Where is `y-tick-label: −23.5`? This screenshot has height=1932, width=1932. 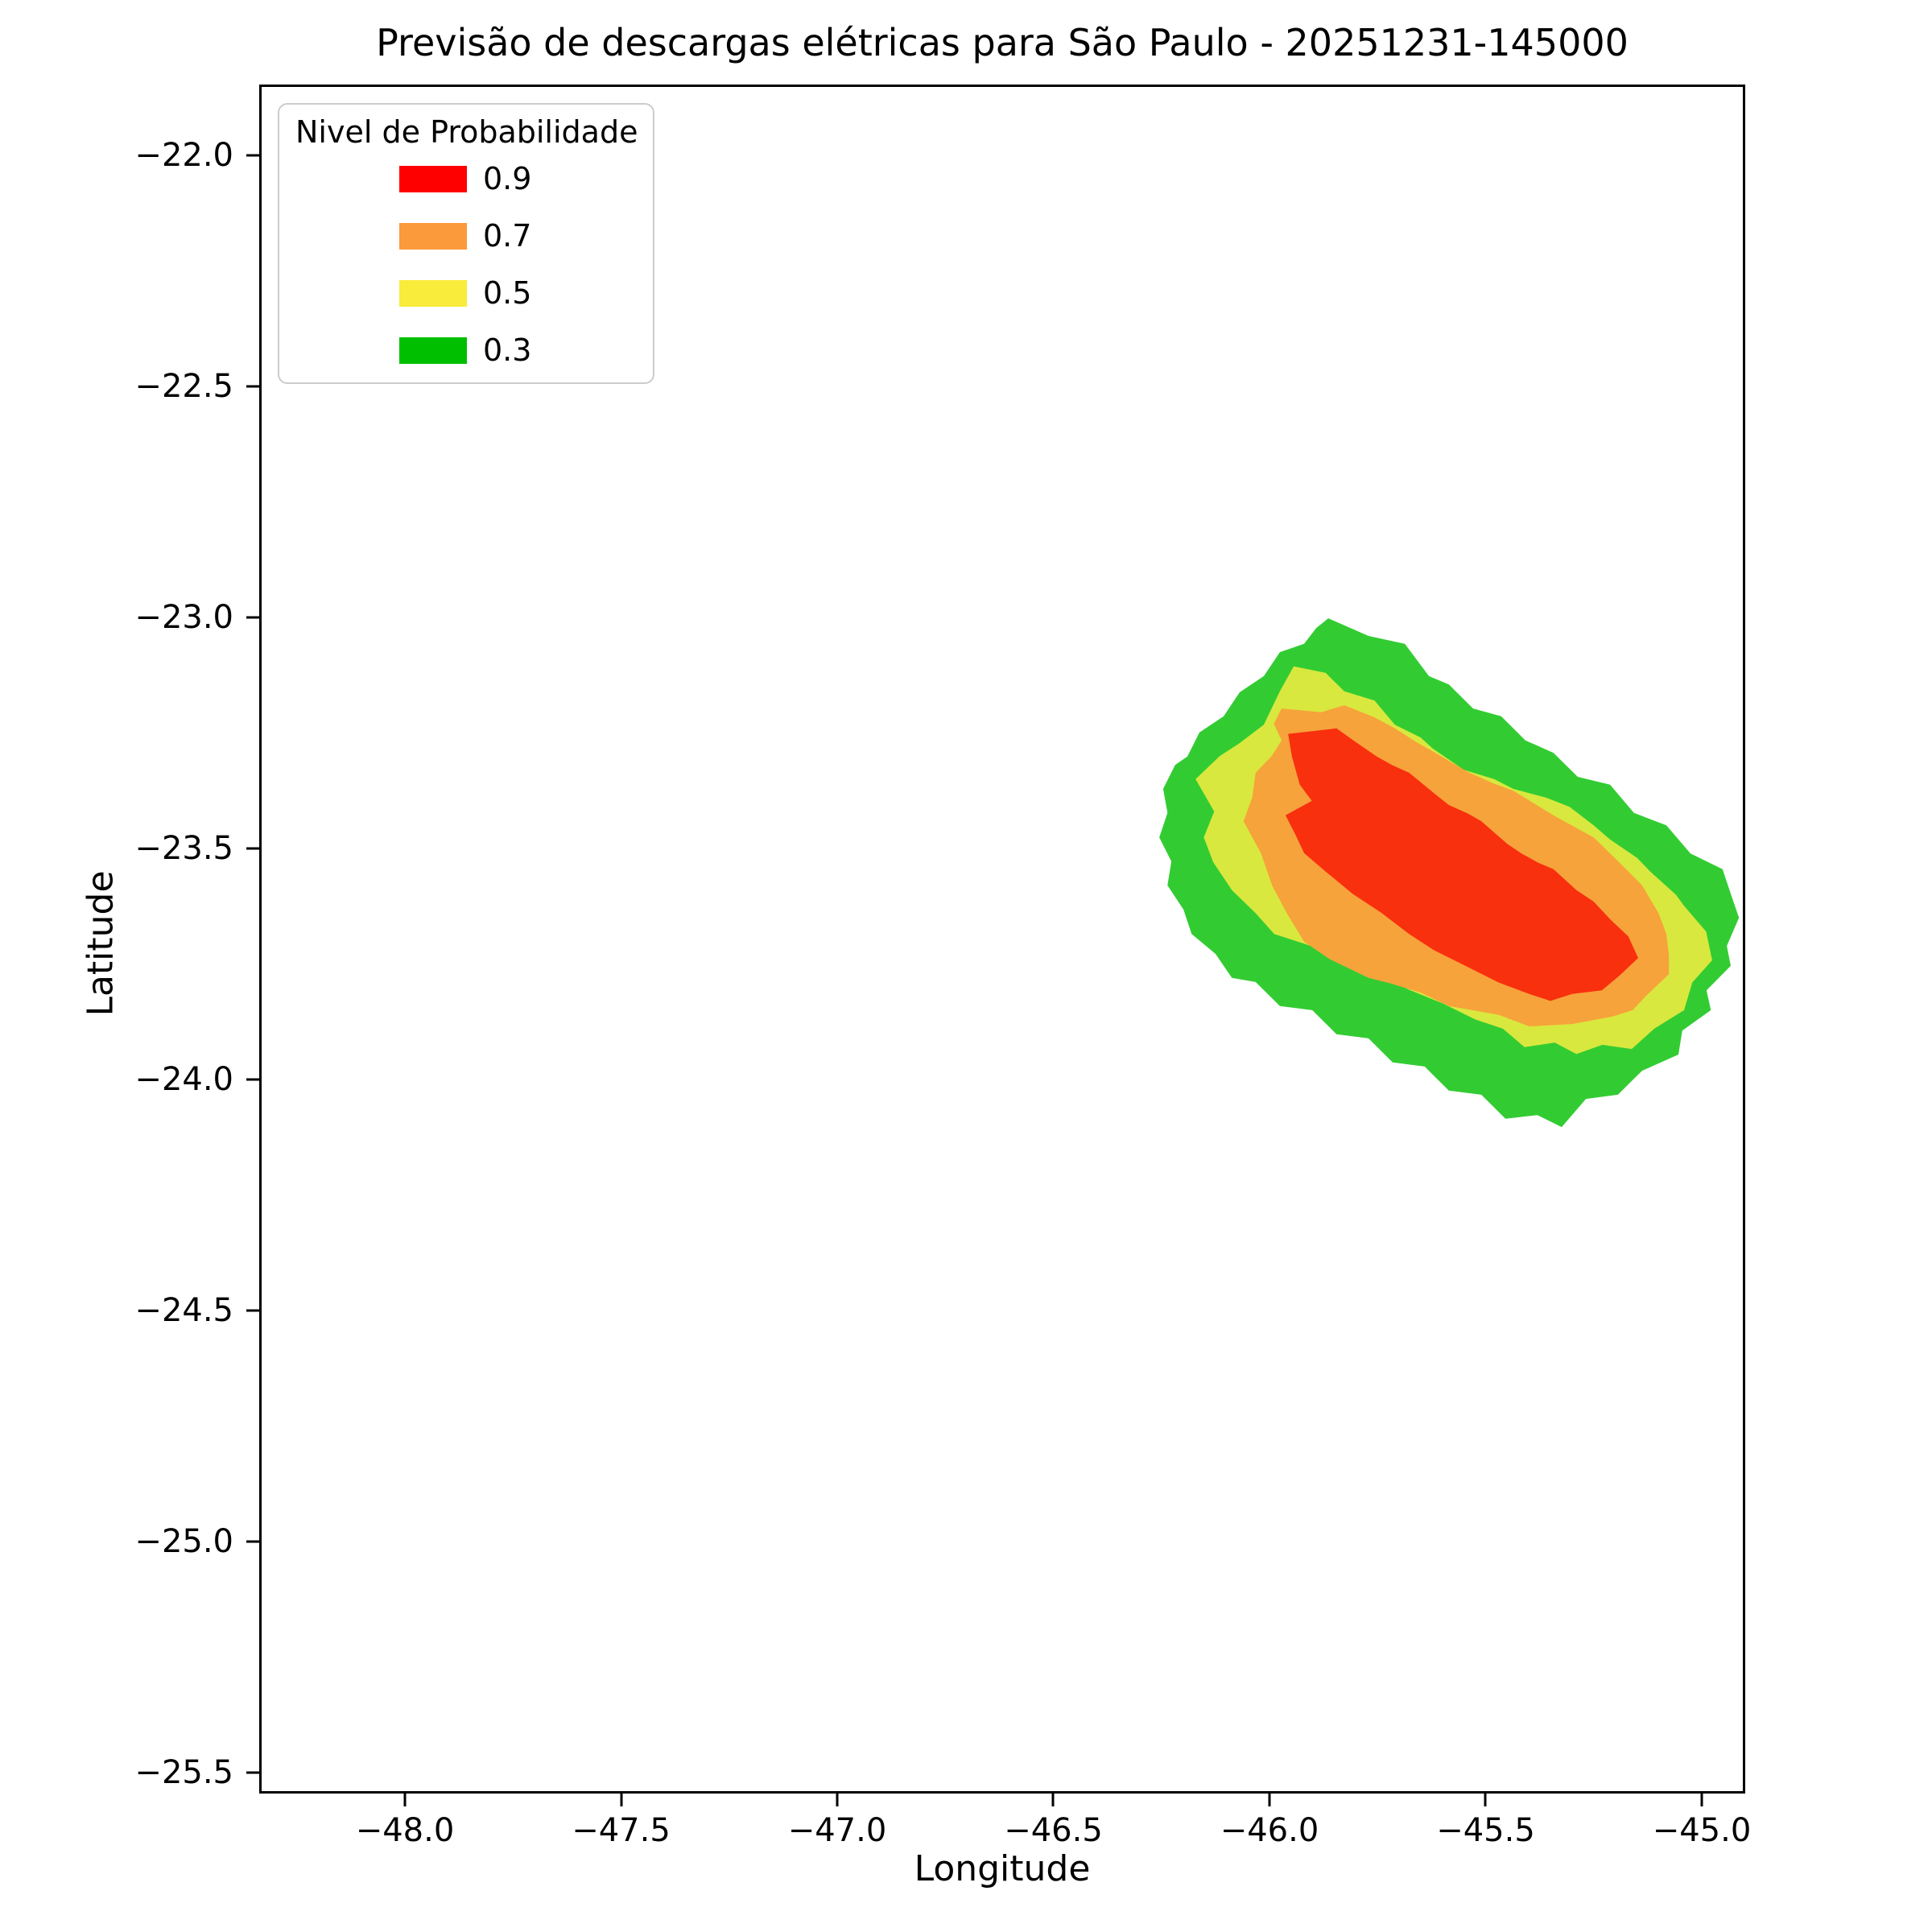
y-tick-label: −23.5 is located at coordinates (183, 848).